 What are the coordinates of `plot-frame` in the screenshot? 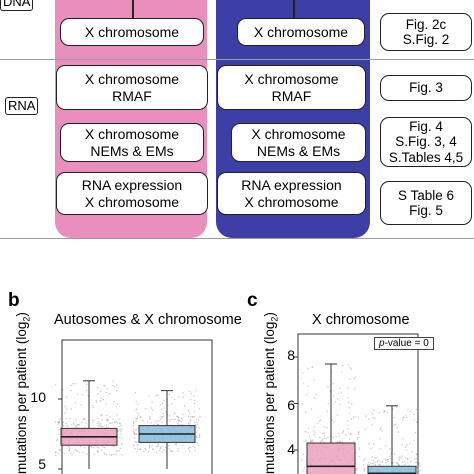 It's located at (358, 403).